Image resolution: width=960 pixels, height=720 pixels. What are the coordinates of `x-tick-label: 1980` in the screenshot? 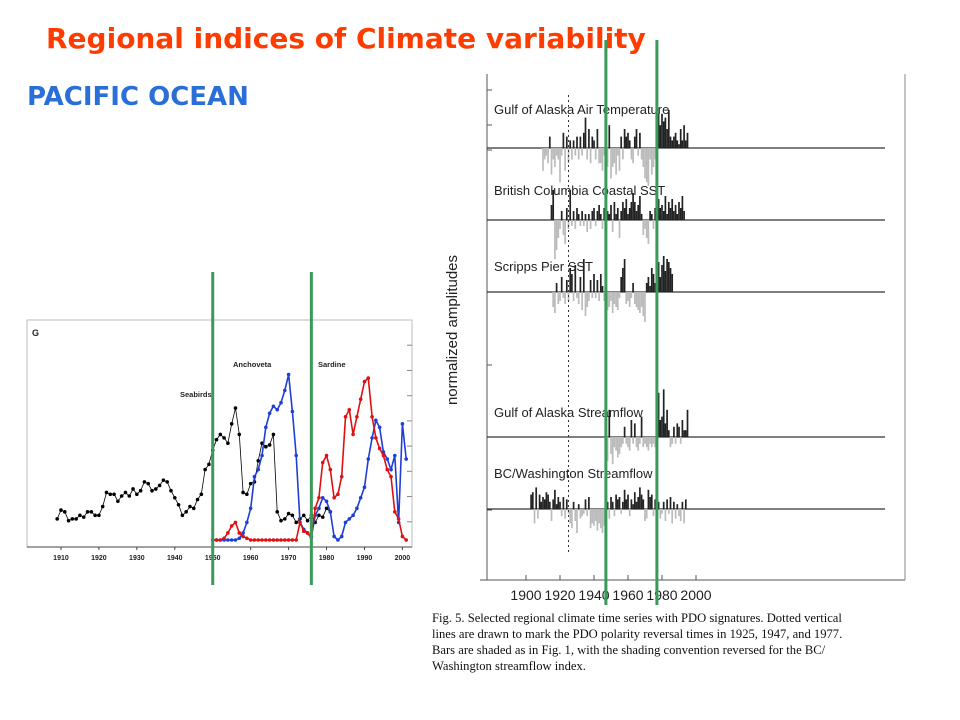 It's located at (661, 595).